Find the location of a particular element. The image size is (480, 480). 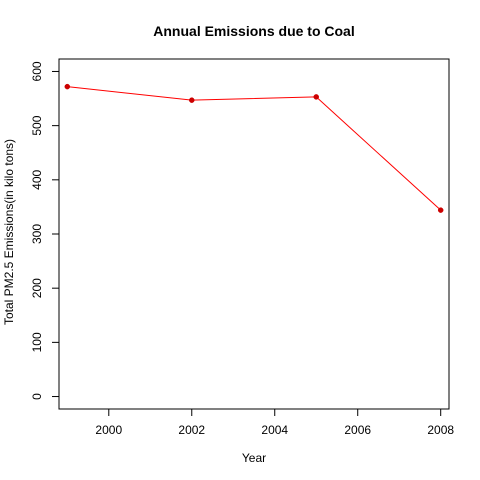

x-axis-label: Year is located at coordinates (254, 458).